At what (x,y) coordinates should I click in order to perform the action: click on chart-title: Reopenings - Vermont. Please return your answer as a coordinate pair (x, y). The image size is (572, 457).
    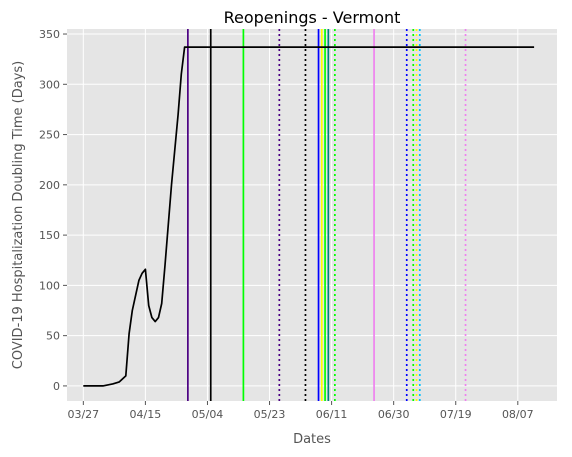
    Looking at the image, I should click on (312, 17).